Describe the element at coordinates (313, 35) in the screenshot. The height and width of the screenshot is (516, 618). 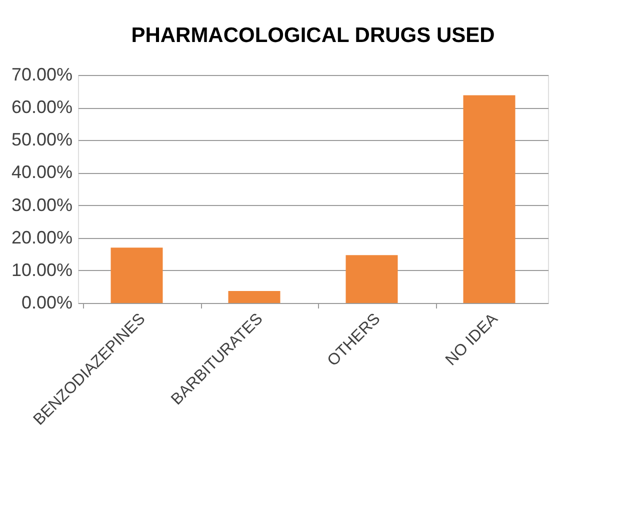
I see `chart-title: PHARMACOLOGICAL DRUGS USED` at that location.